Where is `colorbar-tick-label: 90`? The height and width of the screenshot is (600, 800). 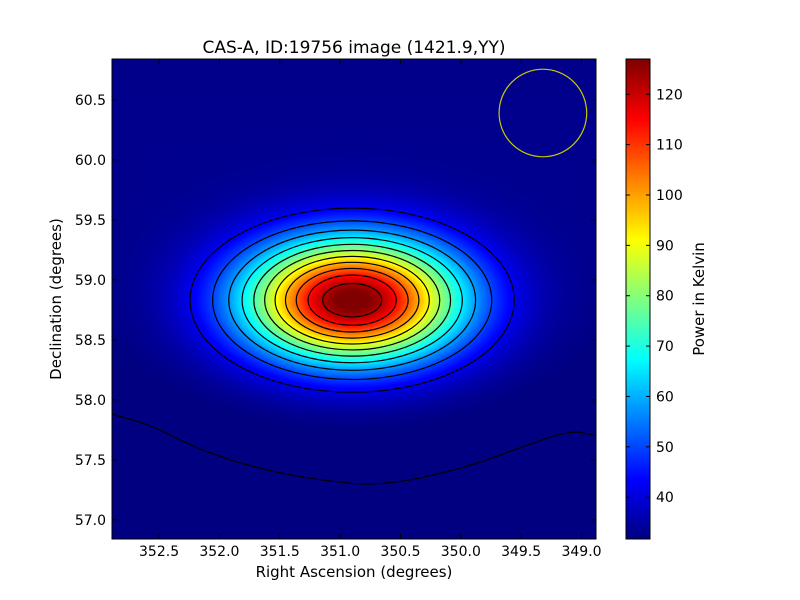
colorbar-tick-label: 90 is located at coordinates (665, 246).